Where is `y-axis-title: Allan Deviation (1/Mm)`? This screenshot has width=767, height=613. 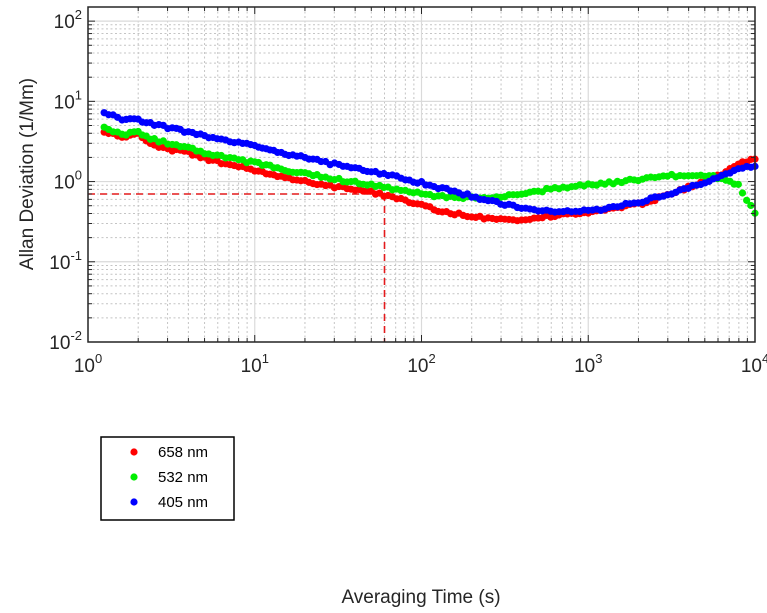 y-axis-title: Allan Deviation (1/Mm) is located at coordinates (27, 174).